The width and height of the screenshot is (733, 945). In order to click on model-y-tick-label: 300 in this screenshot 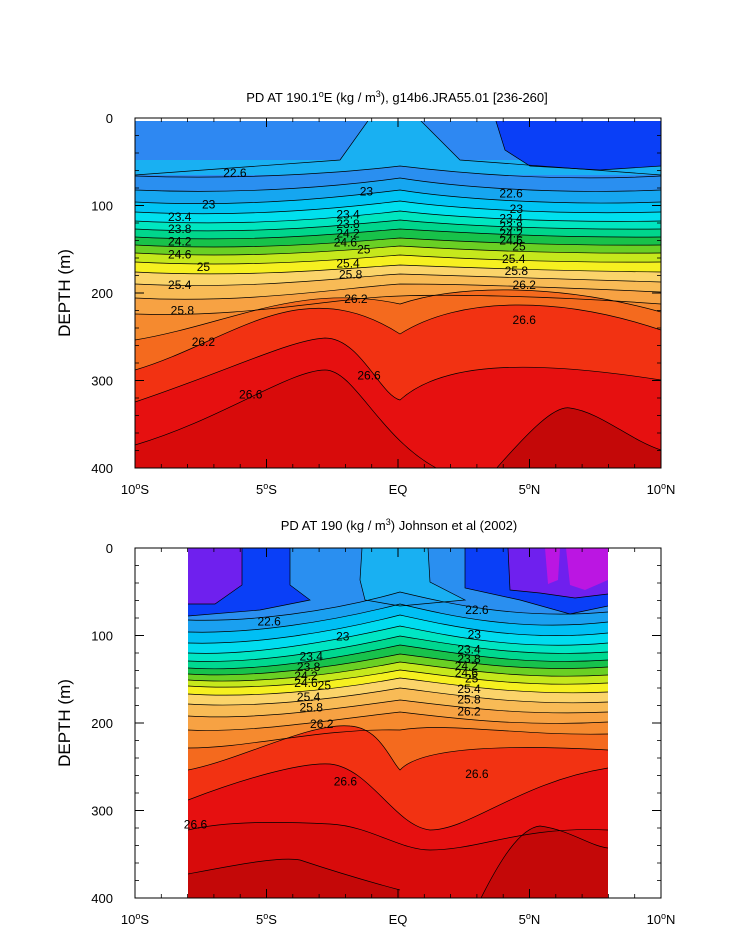, I will do `click(102, 381)`.